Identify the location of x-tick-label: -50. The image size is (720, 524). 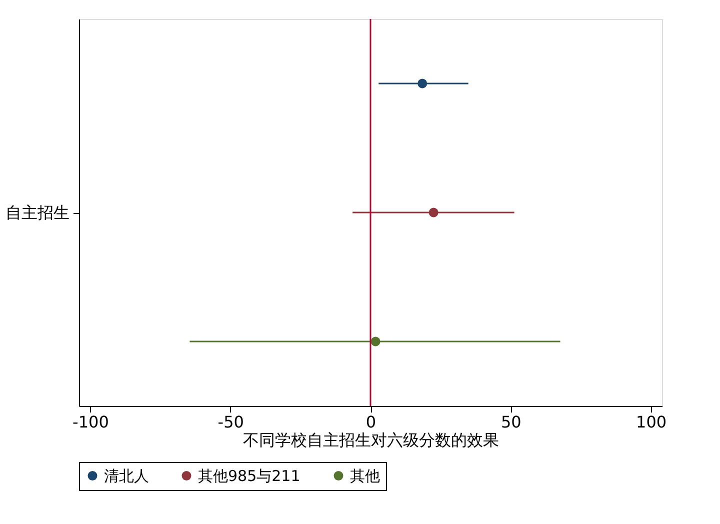
(231, 422).